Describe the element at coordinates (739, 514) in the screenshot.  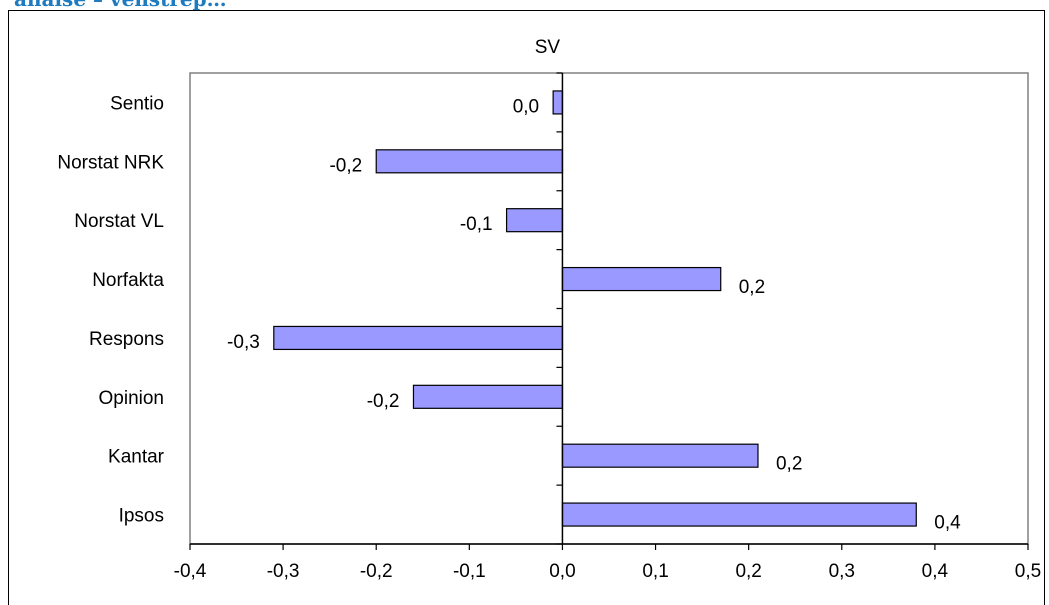
I see `bar-ipsos` at that location.